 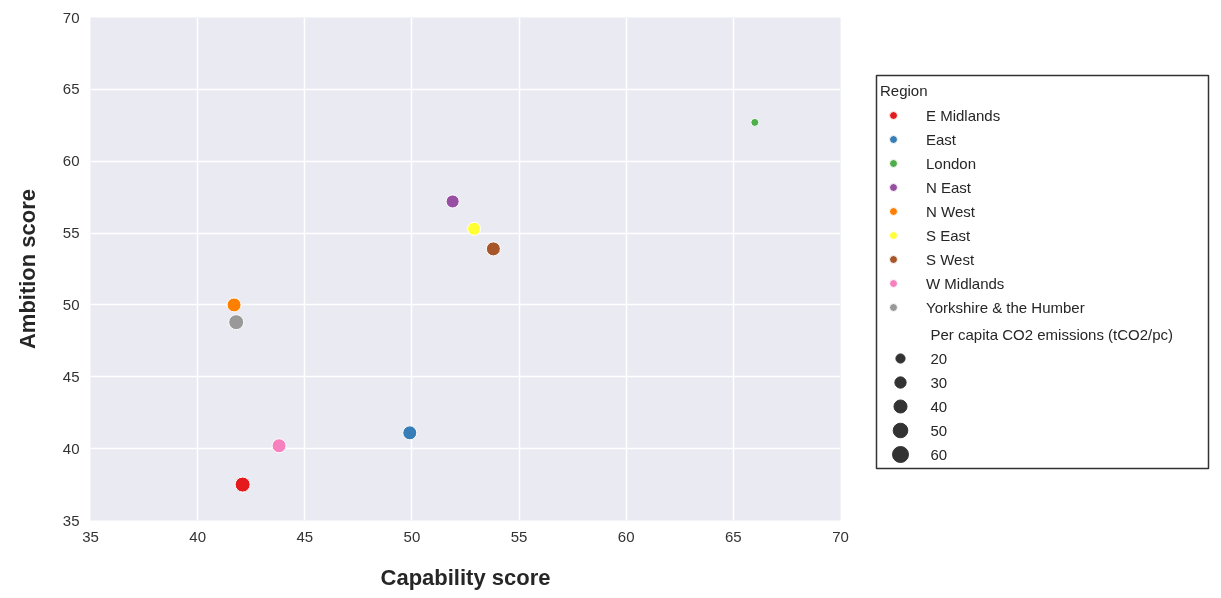 I want to click on legend-label: 20, so click(x=939, y=358).